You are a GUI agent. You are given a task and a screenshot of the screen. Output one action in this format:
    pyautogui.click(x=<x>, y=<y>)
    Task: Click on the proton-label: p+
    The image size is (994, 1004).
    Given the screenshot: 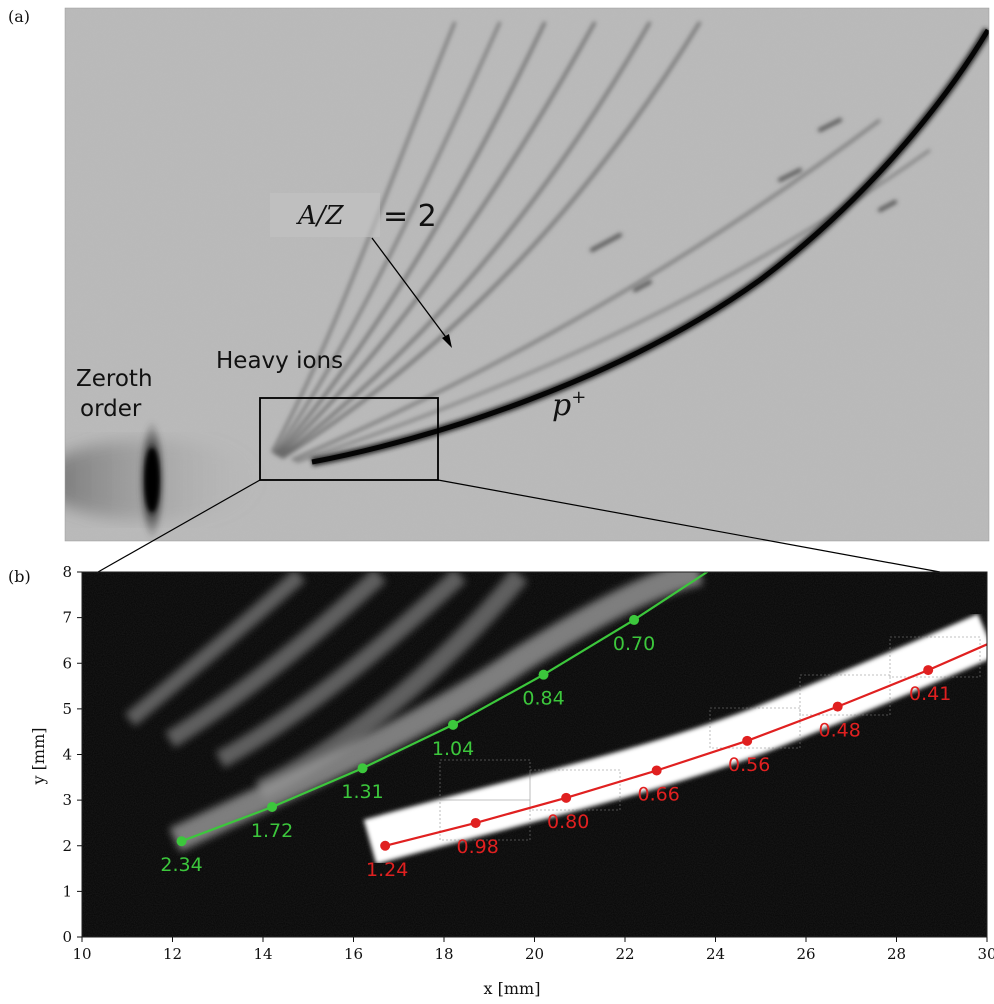 What is the action you would take?
    pyautogui.click(x=569, y=405)
    